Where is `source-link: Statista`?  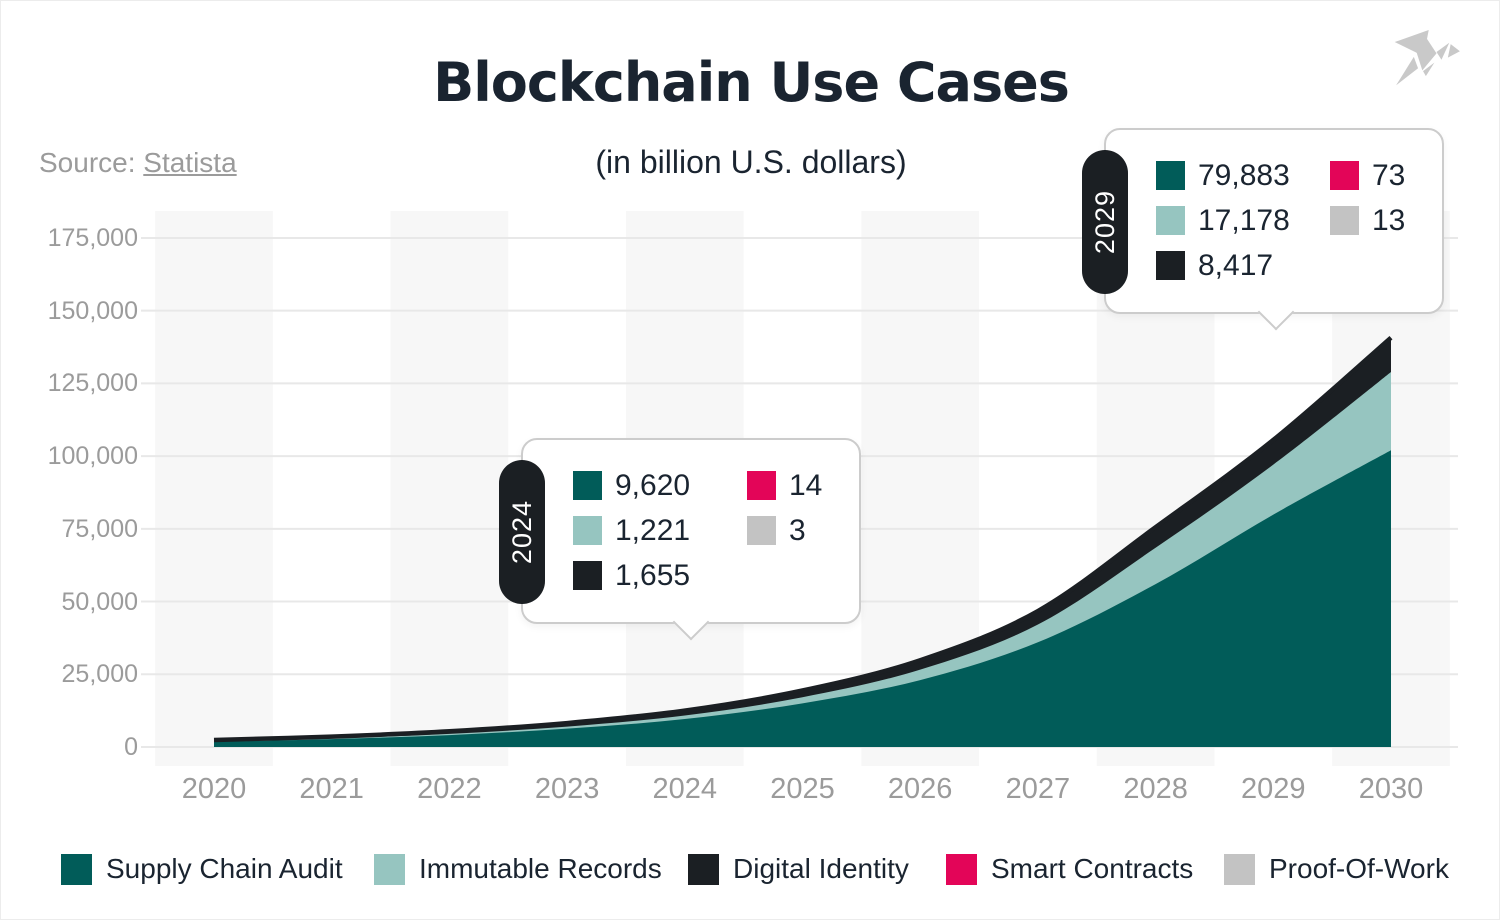
source-link: Statista is located at coordinates (190, 162).